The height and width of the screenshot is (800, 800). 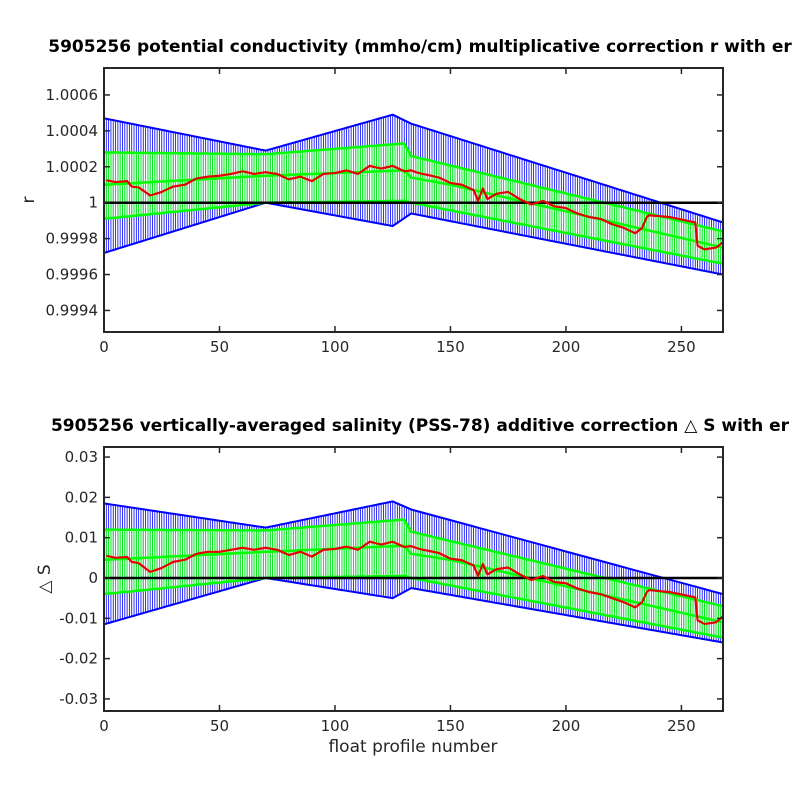 I want to click on y-tick-label: 0.9998, so click(x=72, y=239).